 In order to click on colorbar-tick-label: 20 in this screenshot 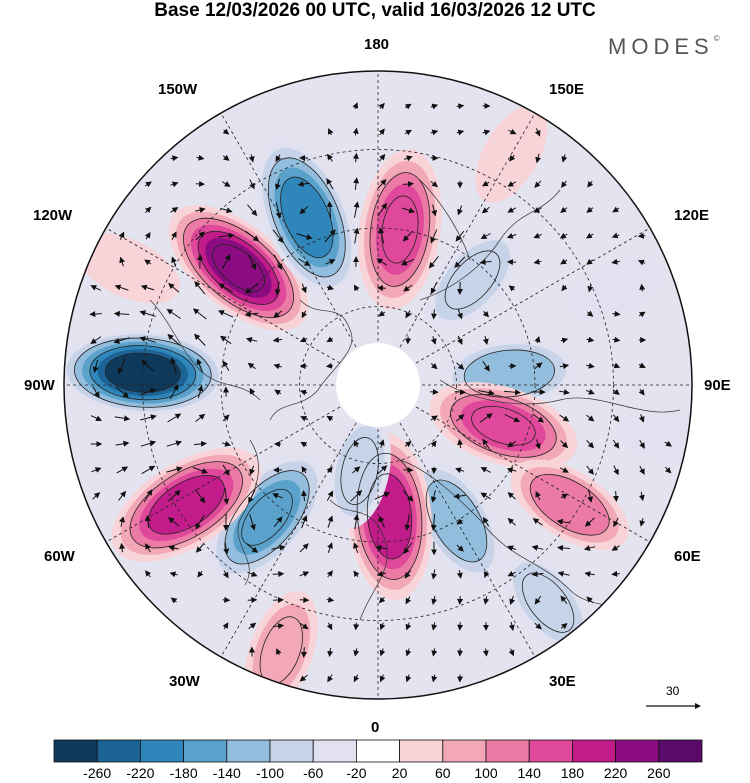, I will do `click(399, 773)`.